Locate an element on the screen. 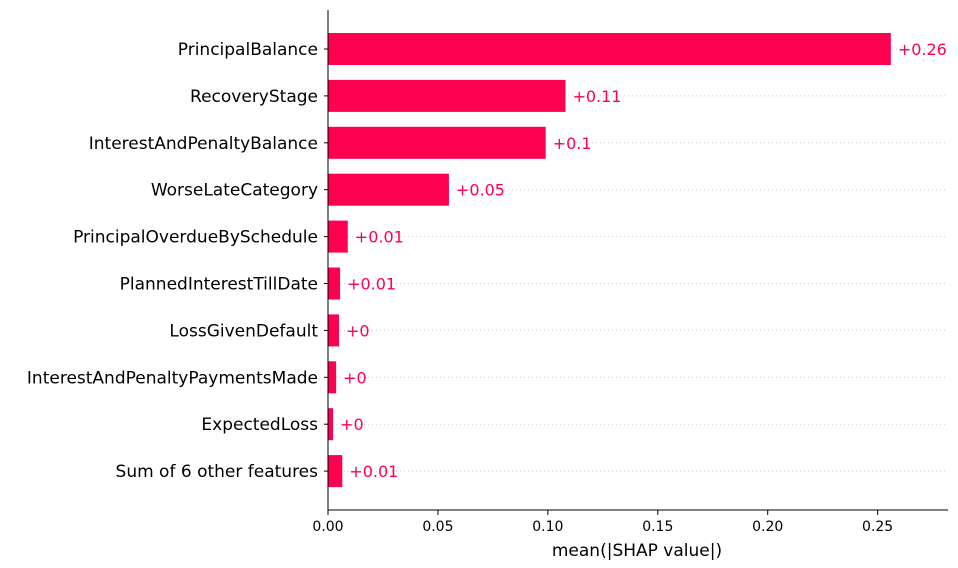 Image resolution: width=958 pixels, height=568 pixels. feature-label: ExpectedLoss is located at coordinates (259, 425).